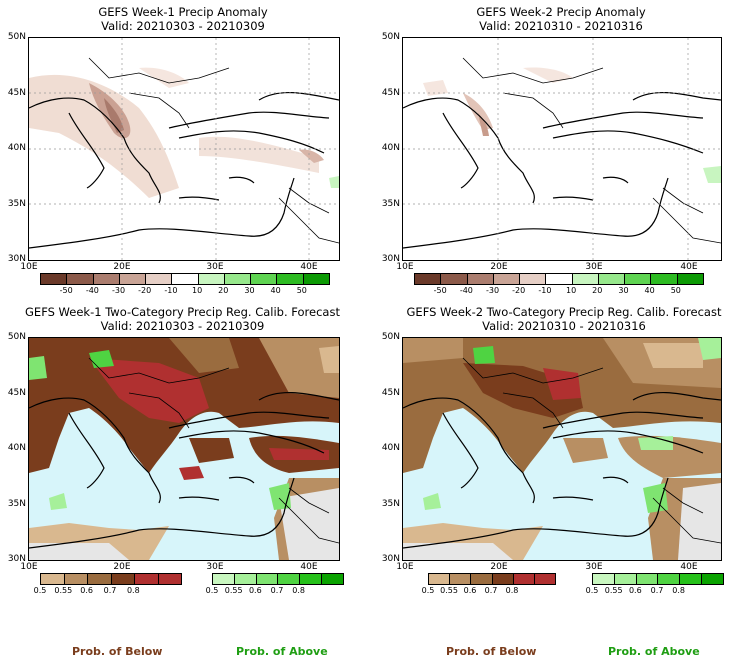 This screenshot has width=752, height=662. I want to click on anomaly-colorbar, so click(185, 279).